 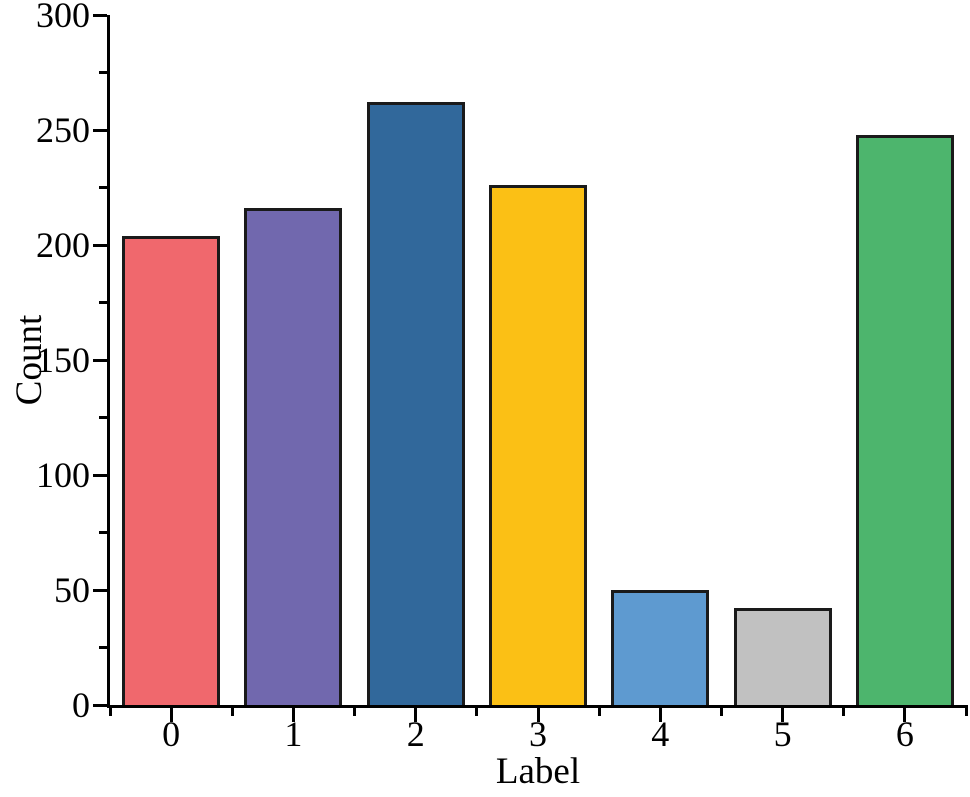 I want to click on x-tick-label: 2, so click(x=415, y=734).